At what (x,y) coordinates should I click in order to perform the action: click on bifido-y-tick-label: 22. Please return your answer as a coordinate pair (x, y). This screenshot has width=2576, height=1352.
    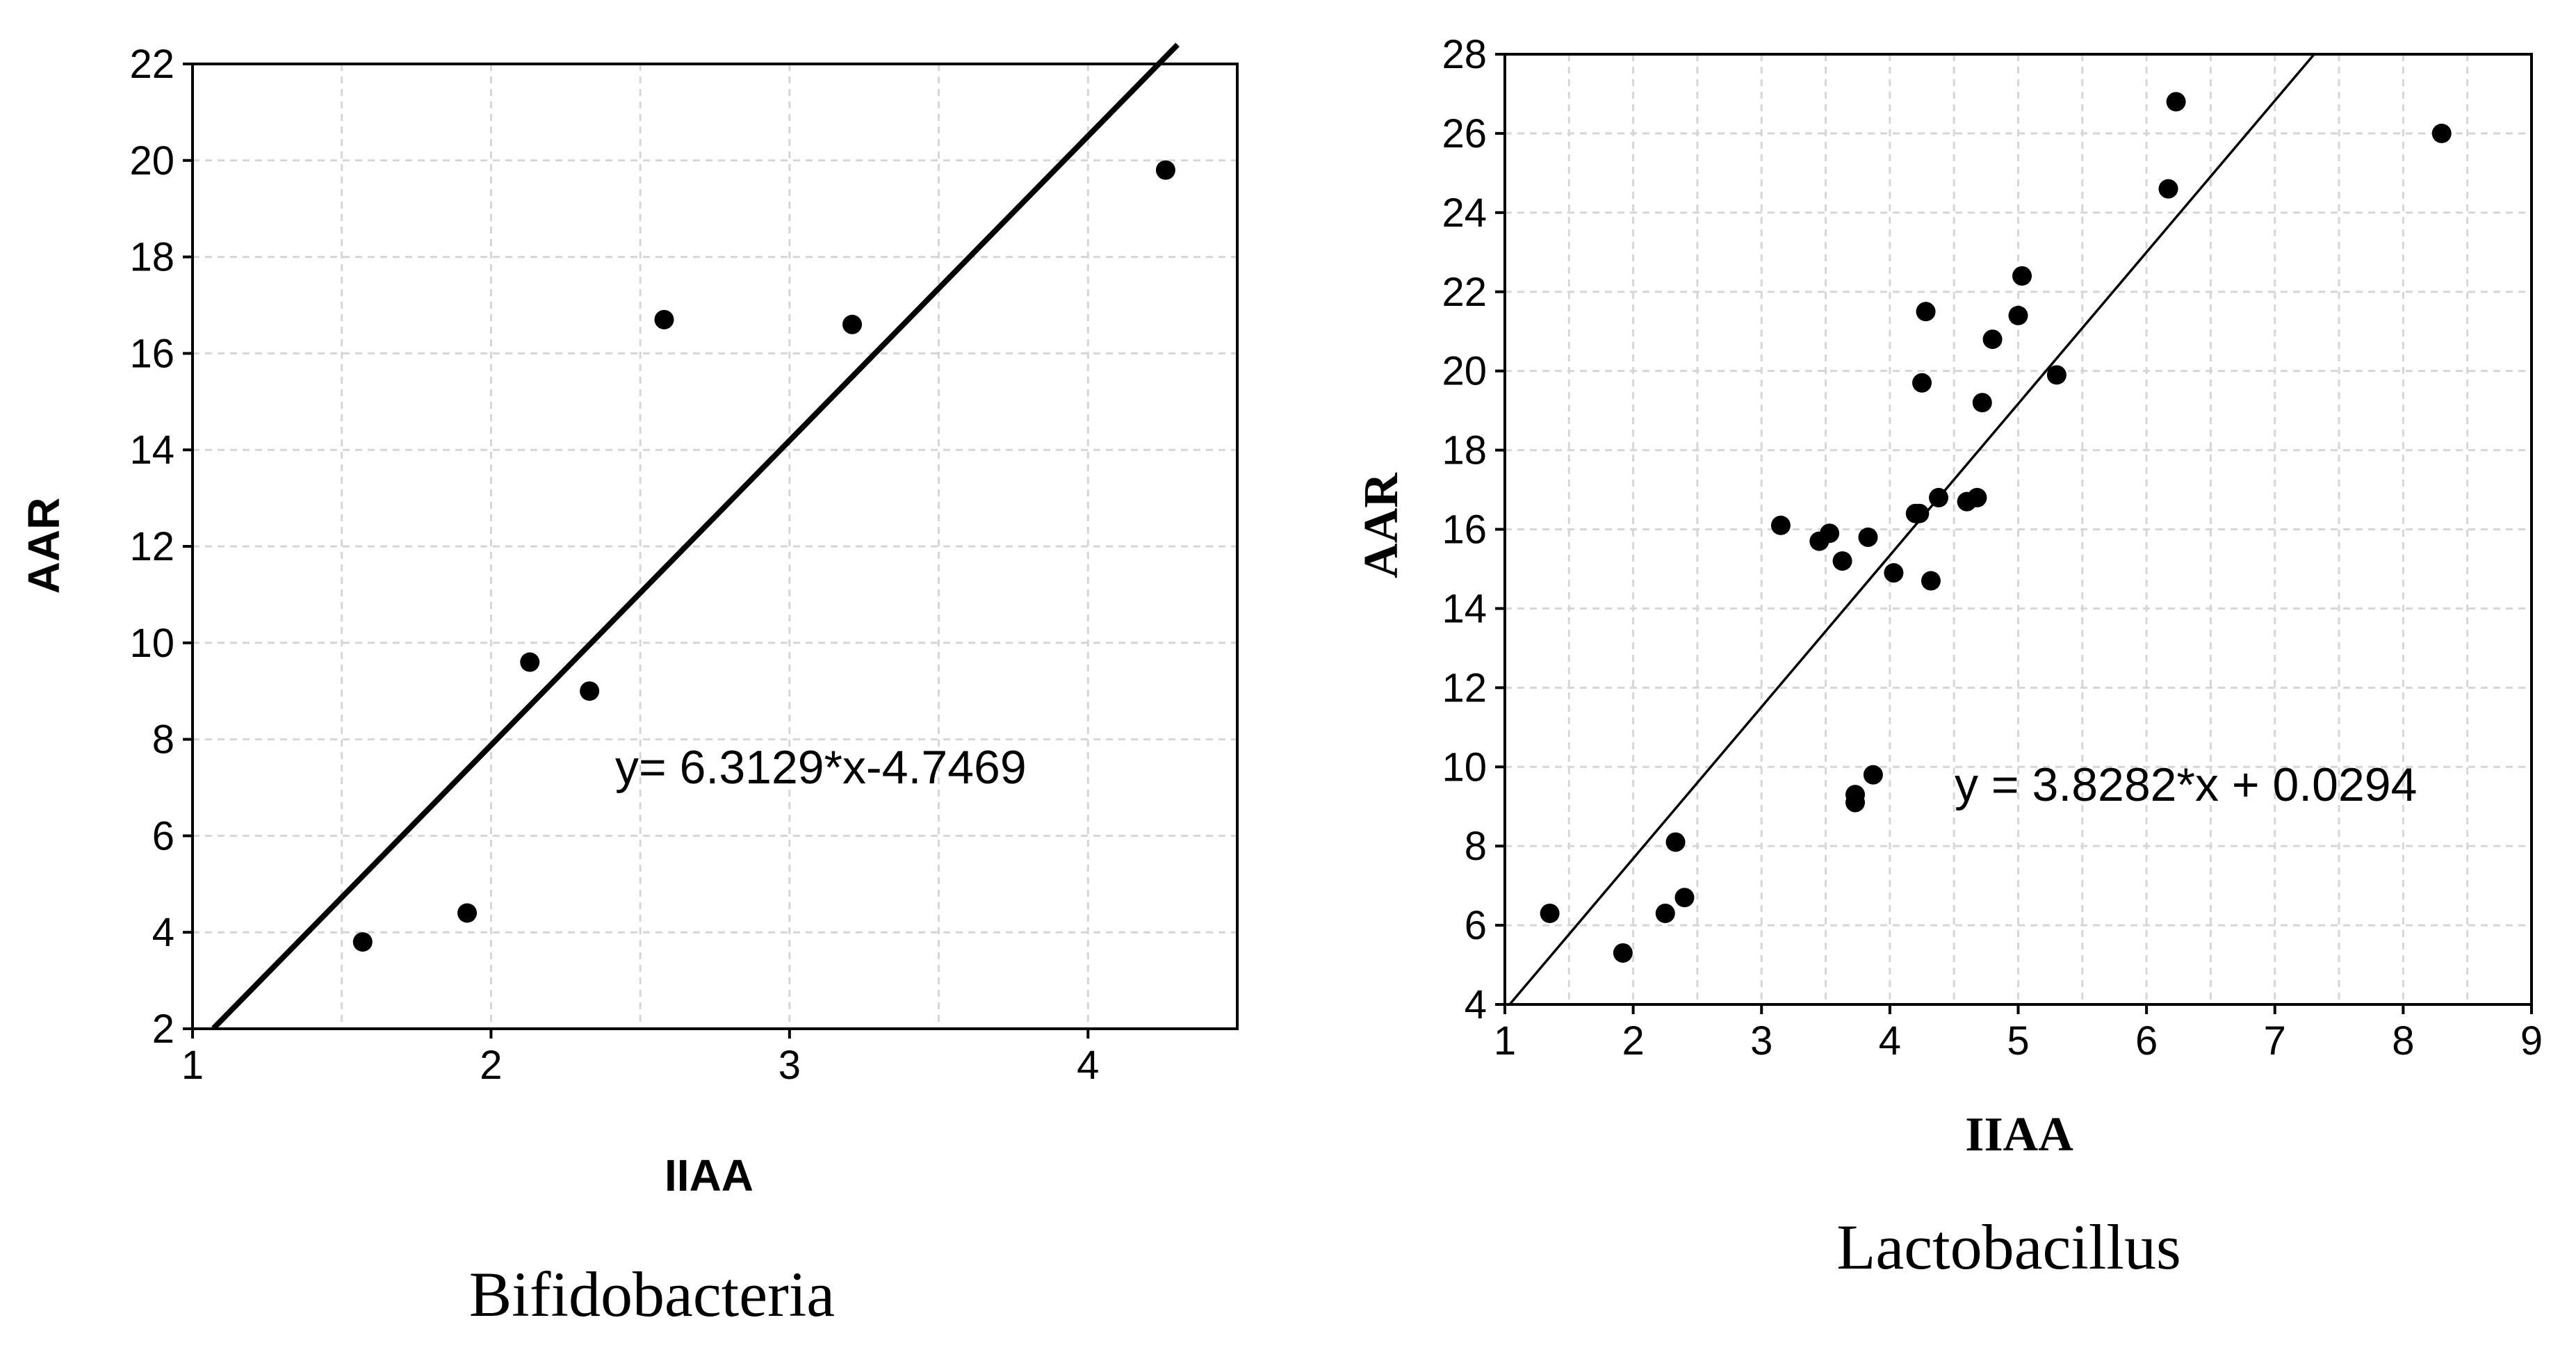
    Looking at the image, I should click on (151, 64).